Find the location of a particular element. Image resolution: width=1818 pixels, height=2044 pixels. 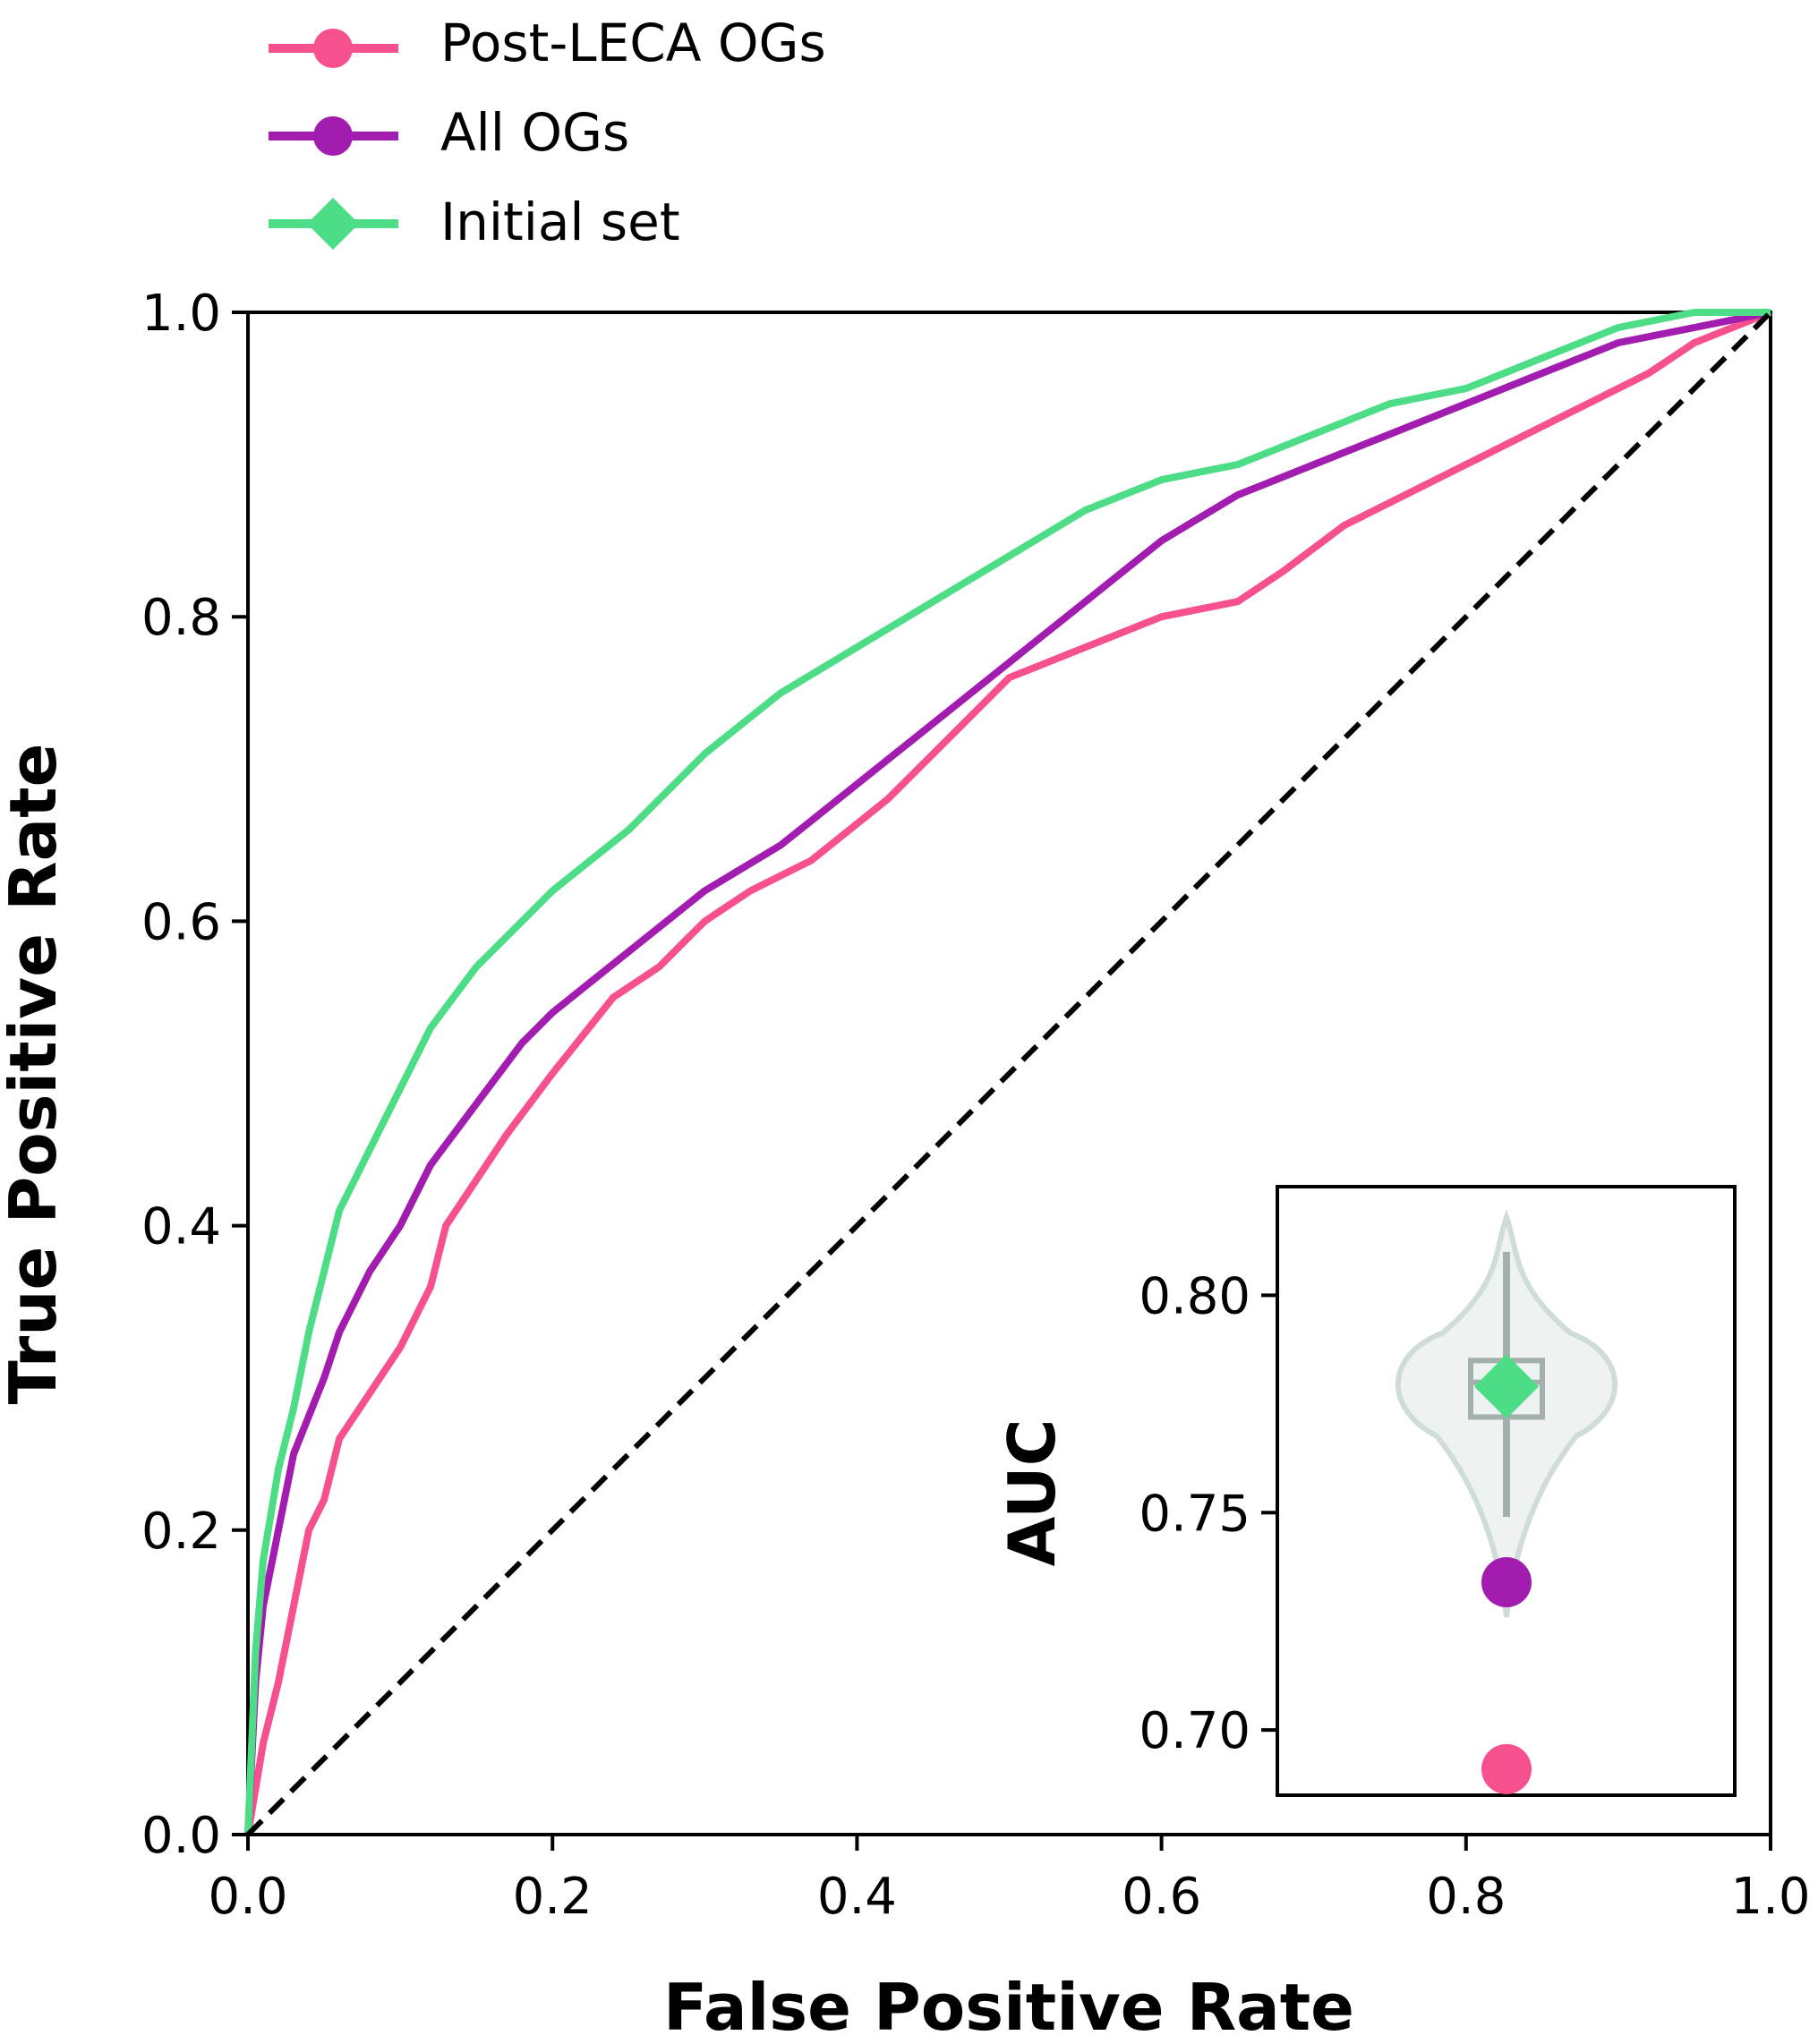

y-tick-label: 0.0 is located at coordinates (181, 1836).